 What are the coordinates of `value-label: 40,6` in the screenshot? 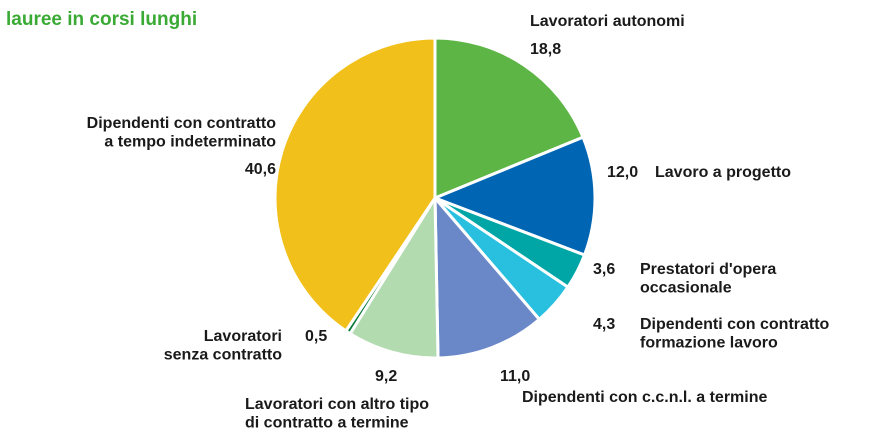 It's located at (260, 169).